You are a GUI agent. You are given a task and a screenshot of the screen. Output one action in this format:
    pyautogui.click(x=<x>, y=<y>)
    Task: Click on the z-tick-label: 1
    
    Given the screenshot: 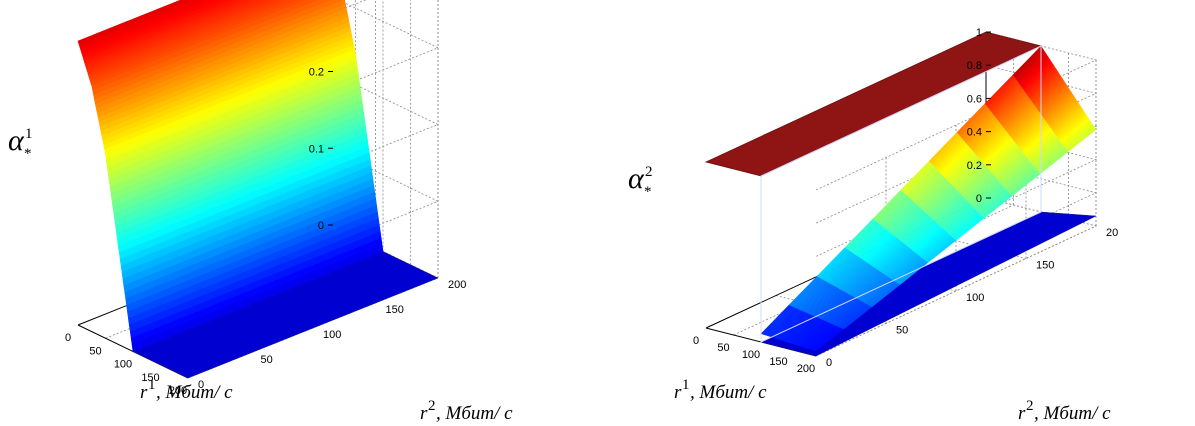 What is the action you would take?
    pyautogui.click(x=979, y=33)
    